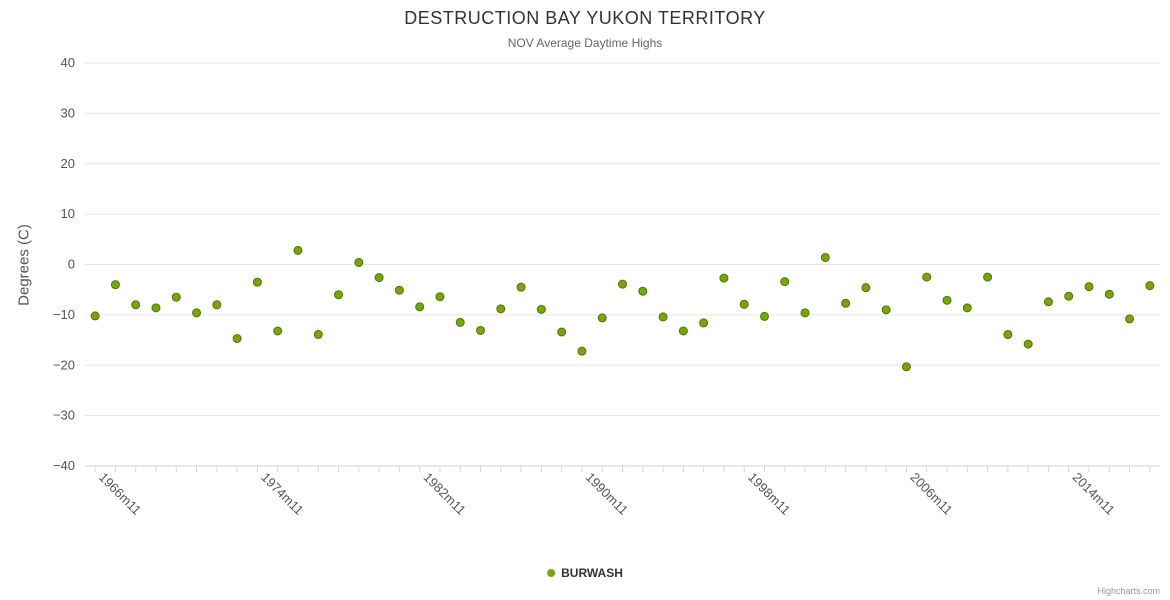  What do you see at coordinates (1128, 591) in the screenshot?
I see `highcharts-credit: Highcharts.com` at bounding box center [1128, 591].